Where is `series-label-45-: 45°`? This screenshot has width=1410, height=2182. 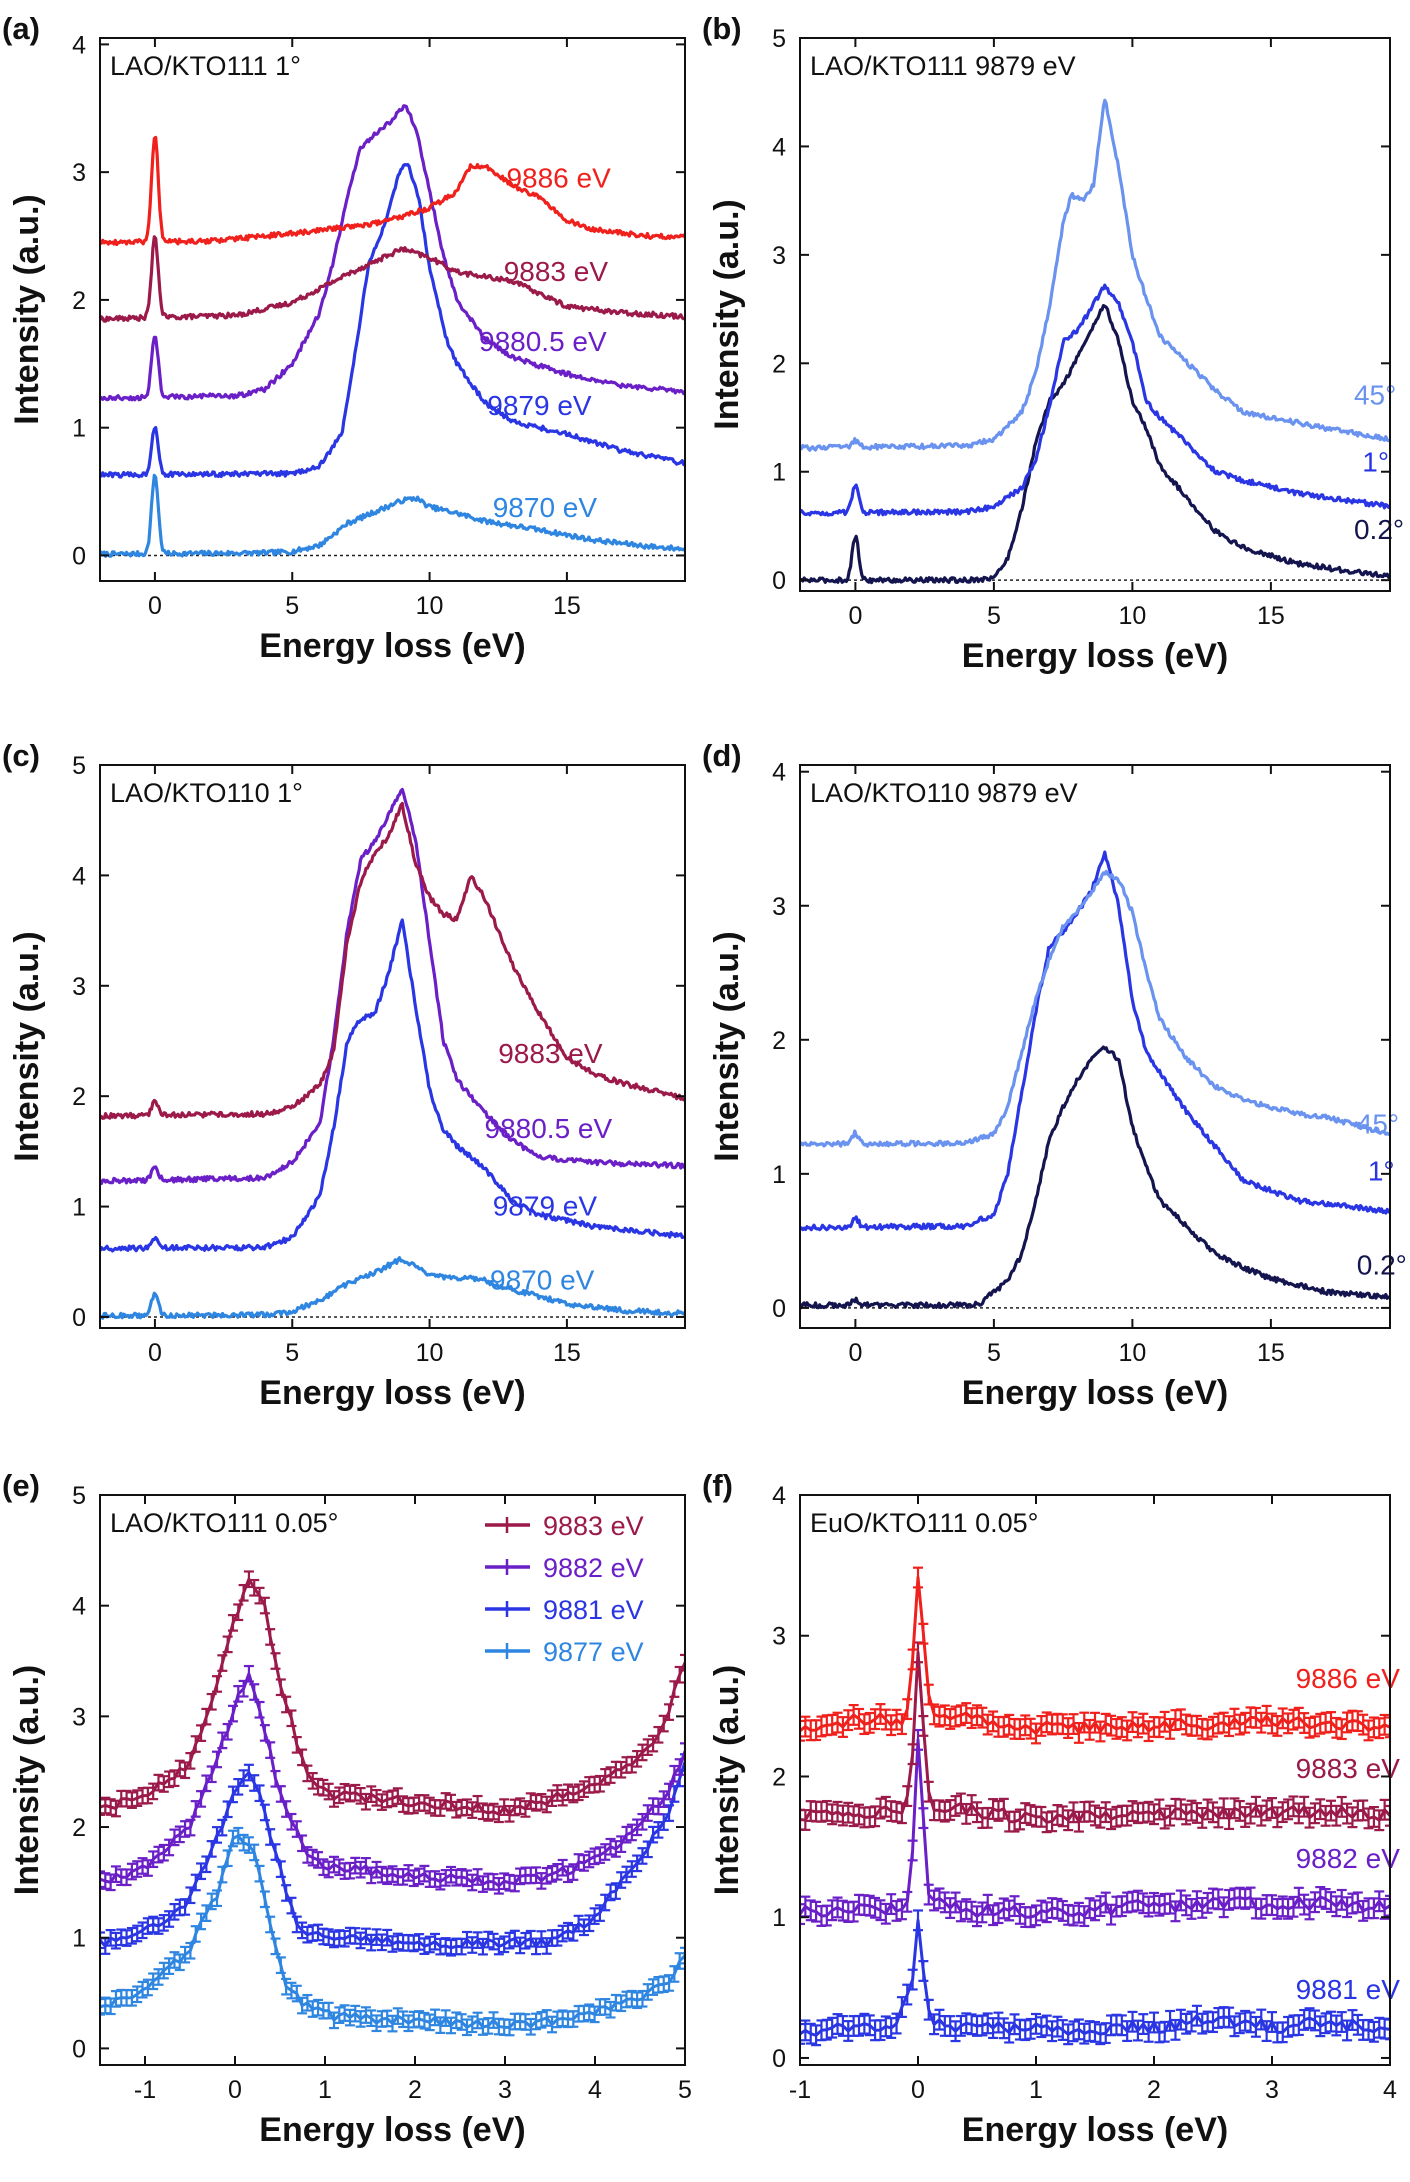
series-label-45-: 45° is located at coordinates (1378, 1124).